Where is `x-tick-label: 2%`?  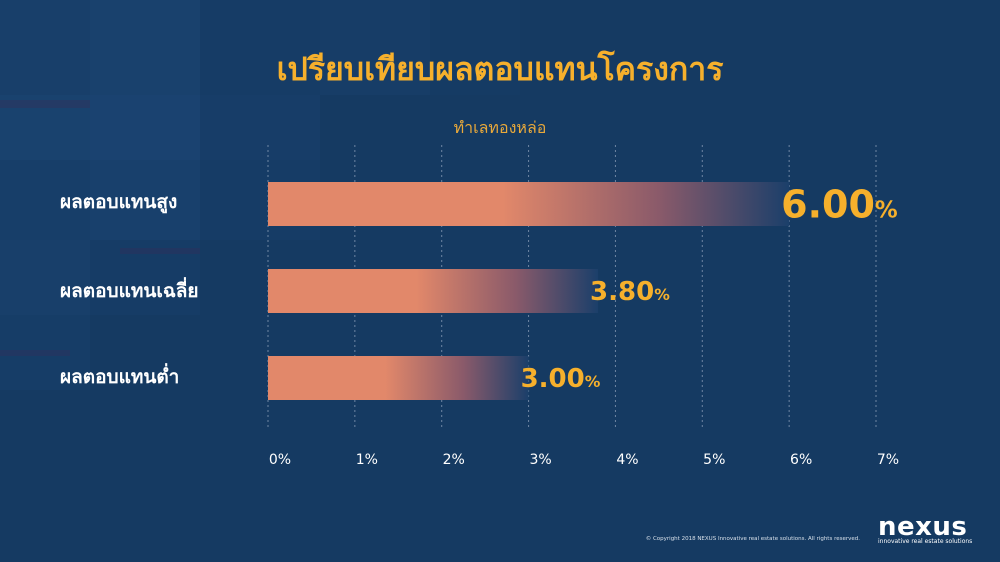
x-tick-label: 2% is located at coordinates (454, 460).